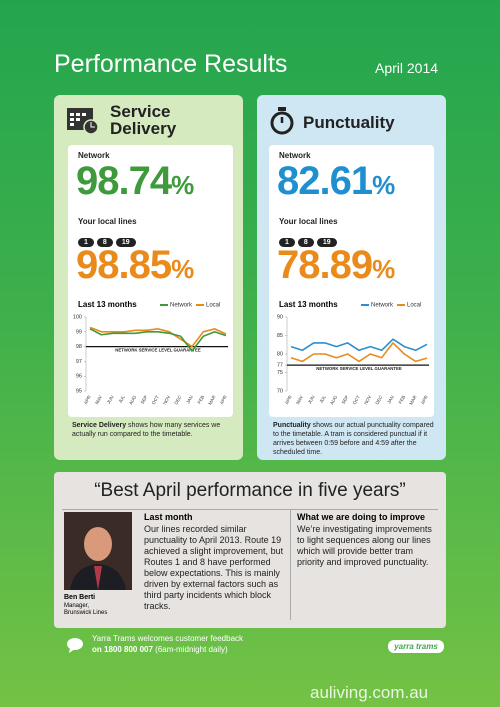 This screenshot has height=707, width=500. Describe the element at coordinates (292, 425) in the screenshot. I see `note-bold: Punctuality` at that location.